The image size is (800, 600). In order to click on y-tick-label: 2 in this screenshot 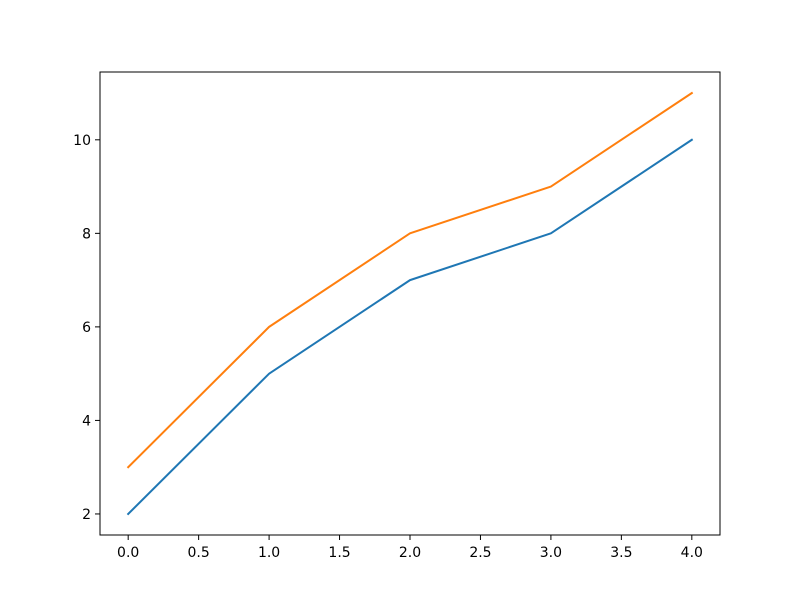, I will do `click(86, 515)`.